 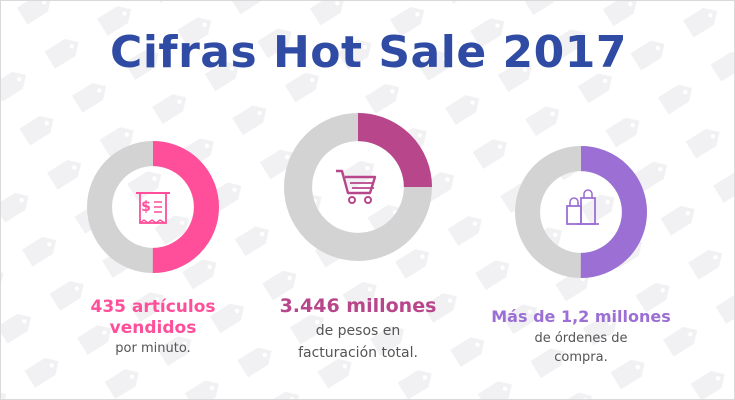 I want to click on caption-detail: de órdenes de compra., so click(x=581, y=348).